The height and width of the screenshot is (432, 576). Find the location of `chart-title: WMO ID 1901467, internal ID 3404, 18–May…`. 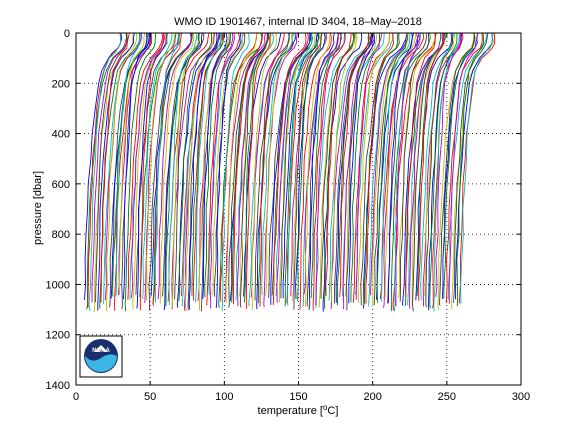

chart-title: WMO ID 1901467, internal ID 3404, 18–May… is located at coordinates (298, 22).